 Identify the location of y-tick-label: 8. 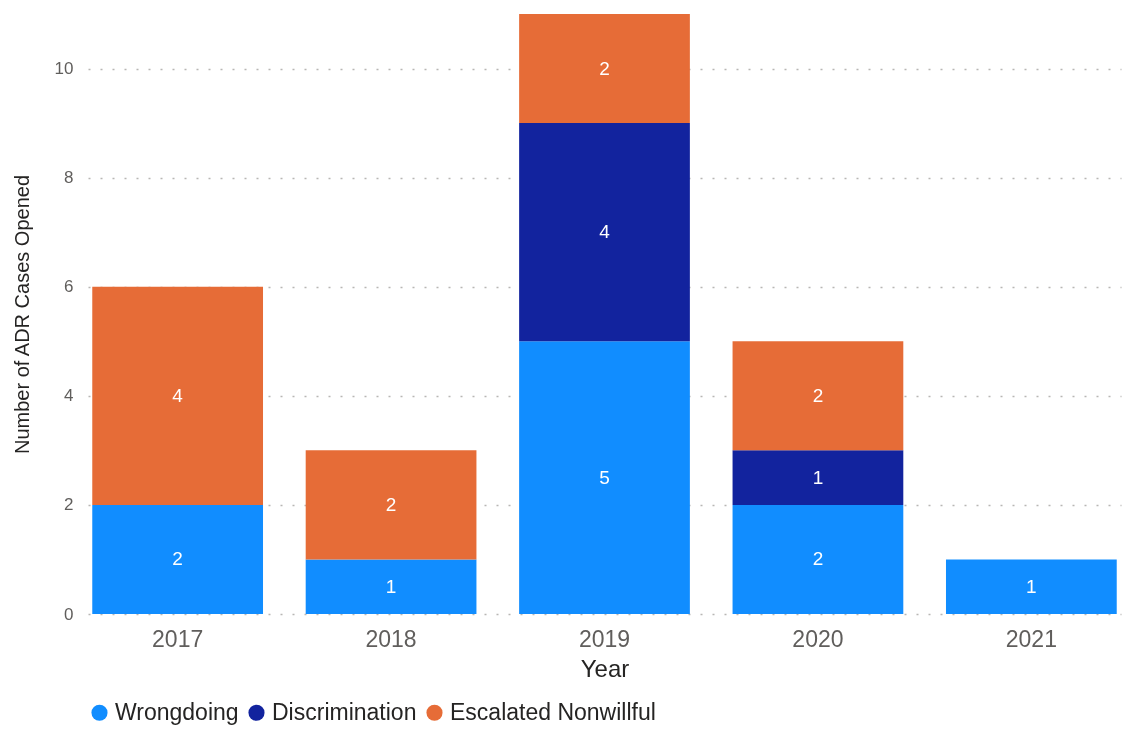
(69, 178).